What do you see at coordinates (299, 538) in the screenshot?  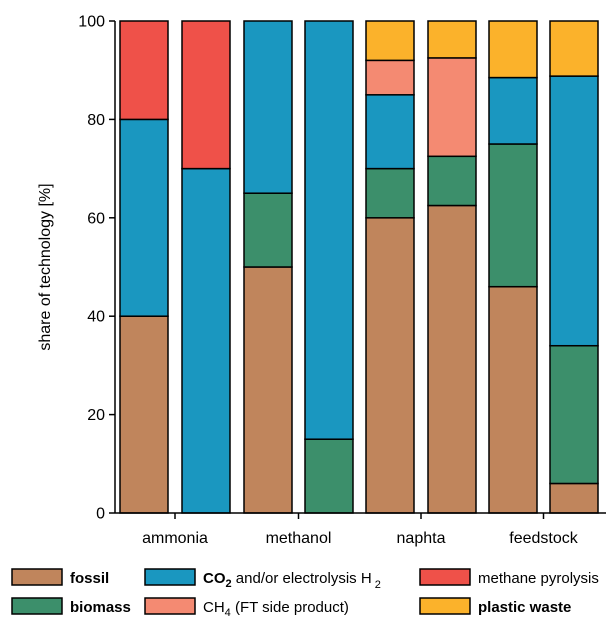 I see `x-tick-label-methanol: methanol` at bounding box center [299, 538].